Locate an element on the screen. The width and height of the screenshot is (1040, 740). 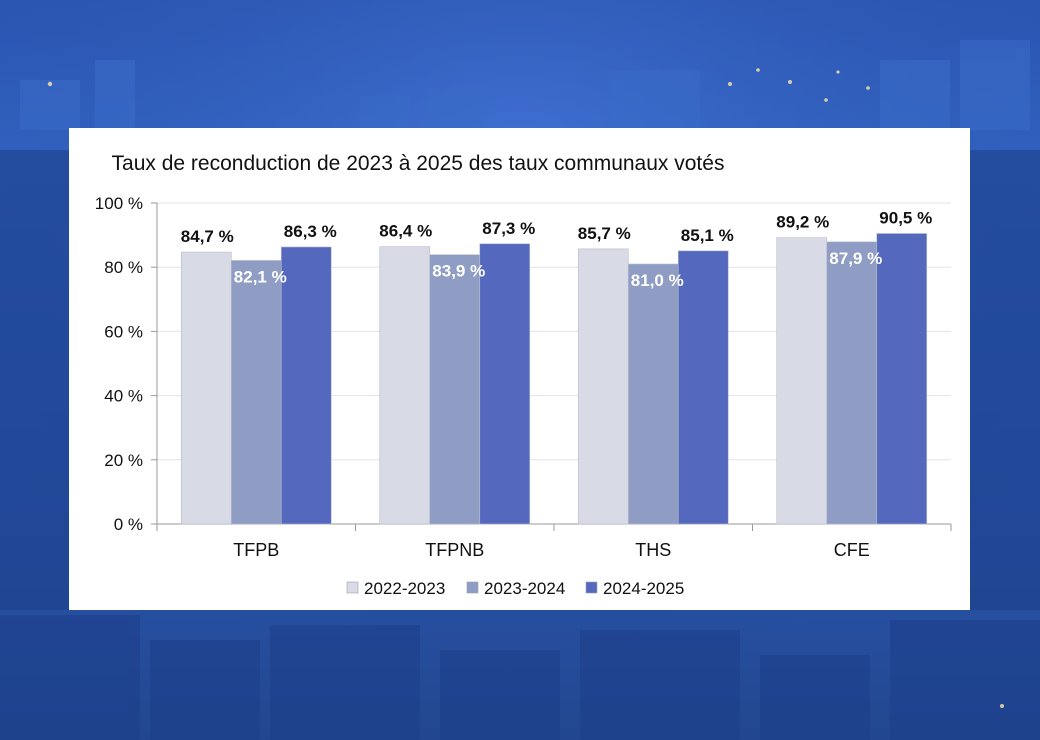
y-tick-label: 0 % is located at coordinates (128, 524).